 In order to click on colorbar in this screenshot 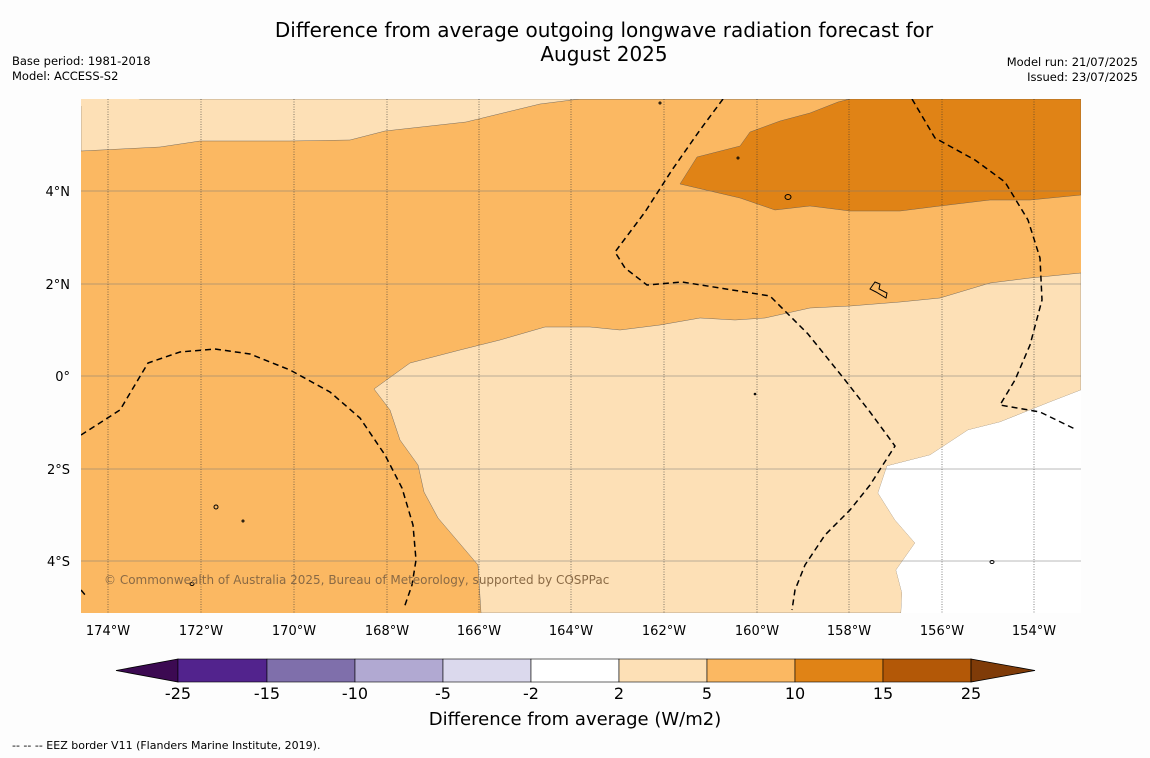, I will do `click(575, 670)`.